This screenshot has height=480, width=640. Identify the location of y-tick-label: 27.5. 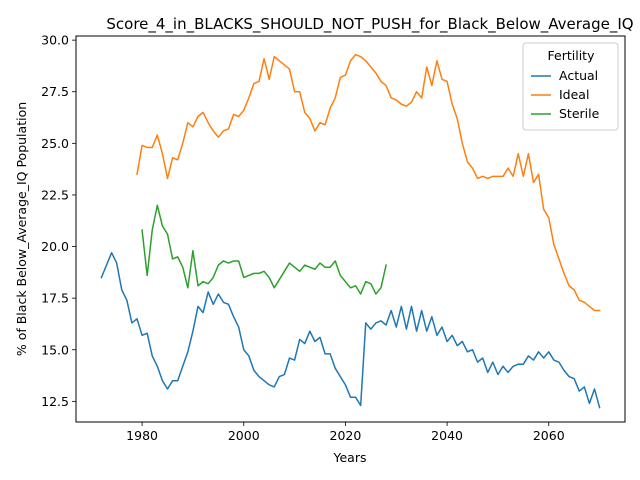
(55, 91).